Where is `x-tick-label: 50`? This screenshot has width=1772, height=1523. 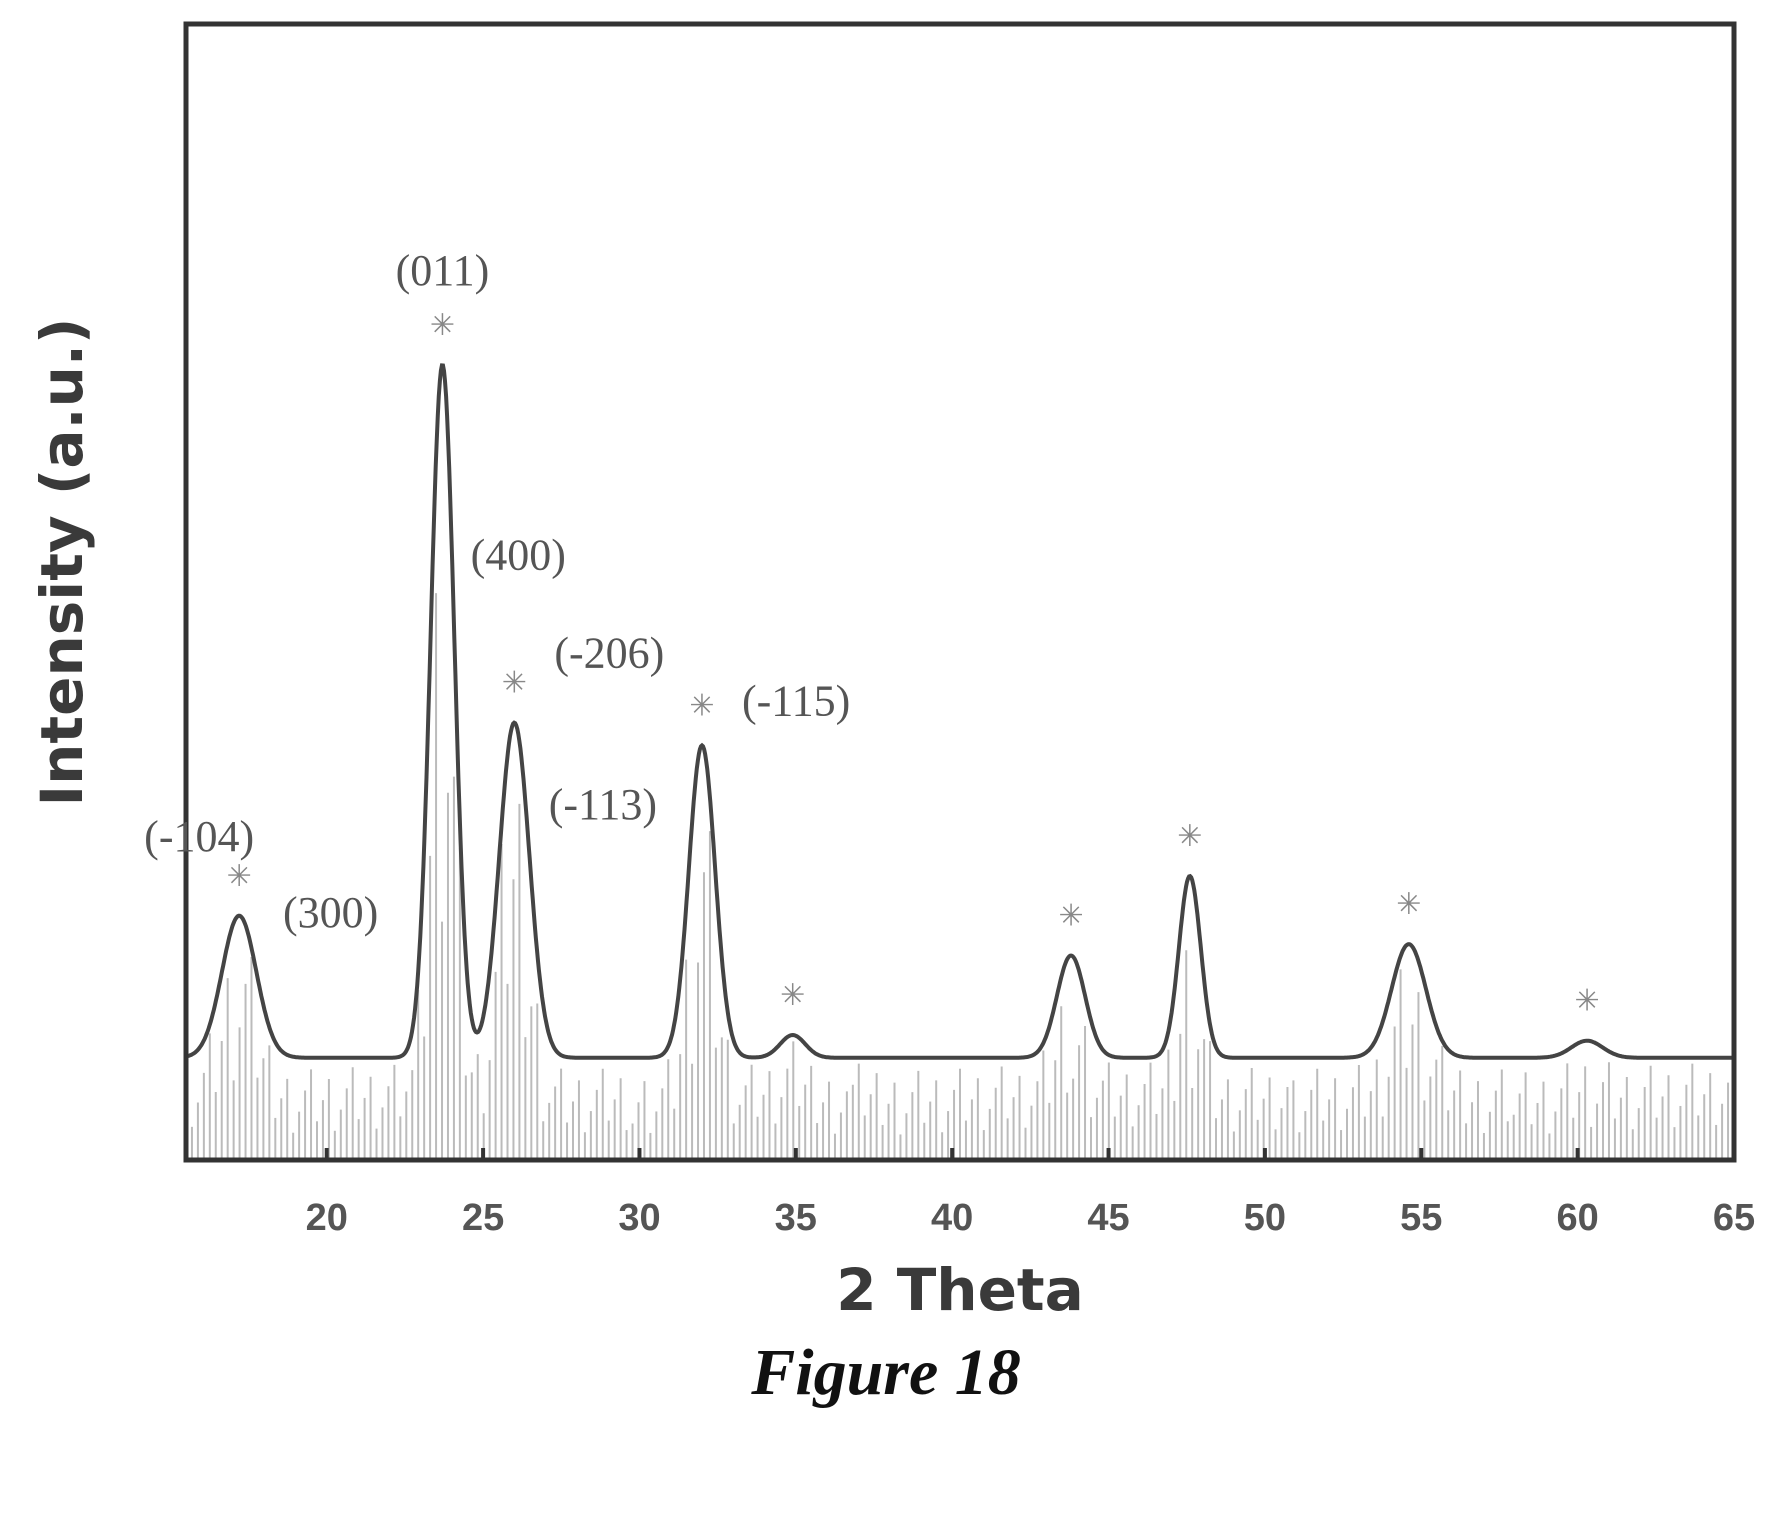 x-tick-label: 50 is located at coordinates (1265, 1218).